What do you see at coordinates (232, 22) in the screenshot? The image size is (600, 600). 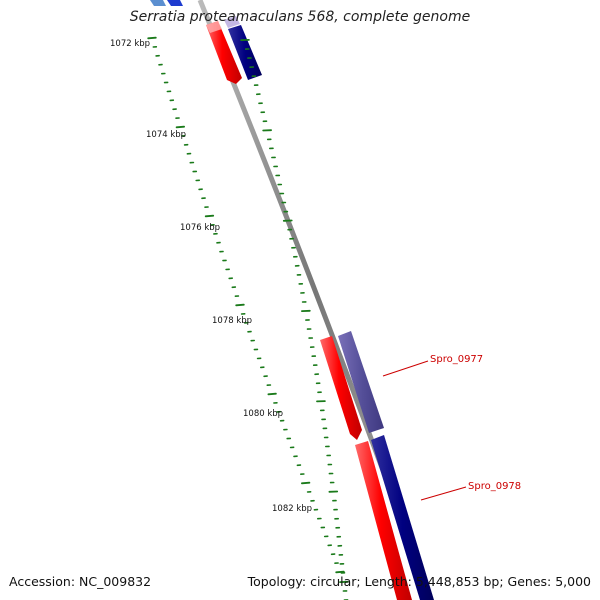 I see `reverse-gene-top-tint` at bounding box center [232, 22].